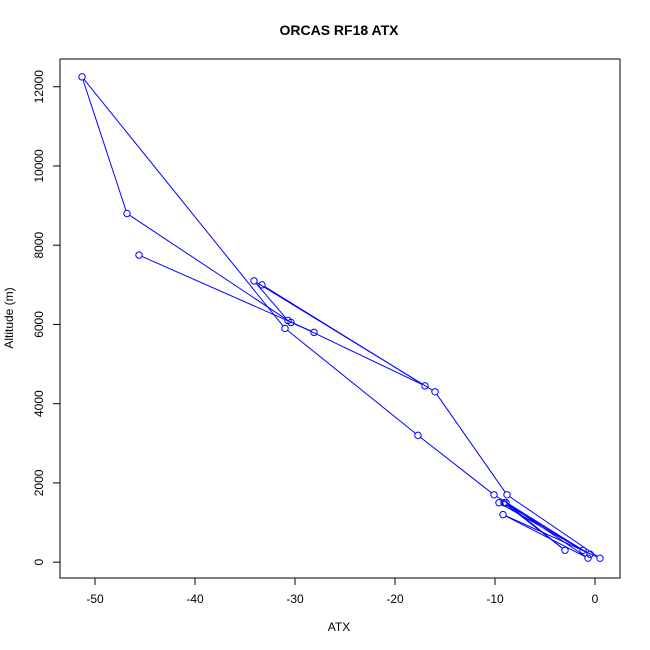  I want to click on x-tick-label: 0, so click(595, 599).